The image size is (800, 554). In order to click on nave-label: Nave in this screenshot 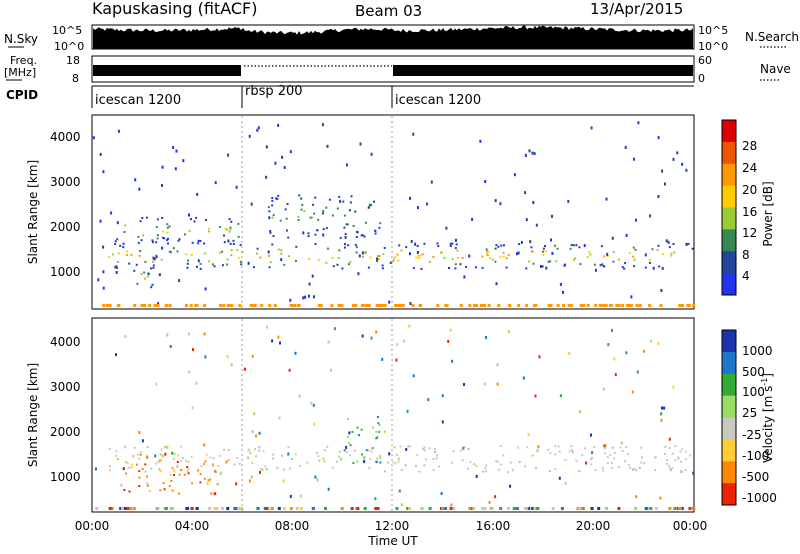, I will do `click(775, 69)`.